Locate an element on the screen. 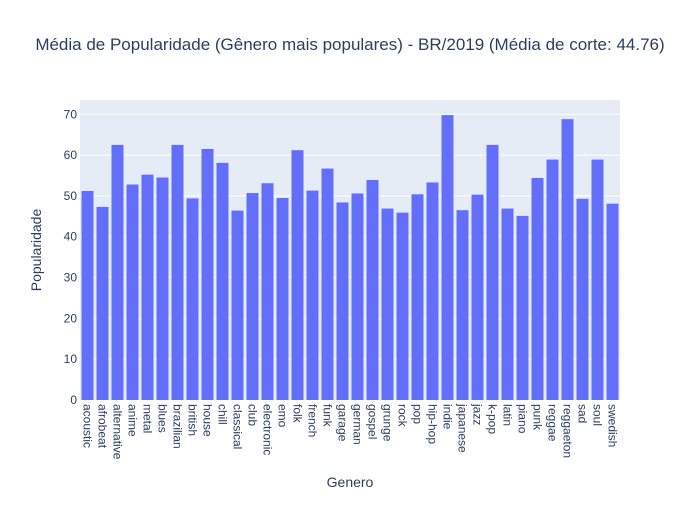 This screenshot has width=700, height=505. bar-swedish is located at coordinates (612, 301).